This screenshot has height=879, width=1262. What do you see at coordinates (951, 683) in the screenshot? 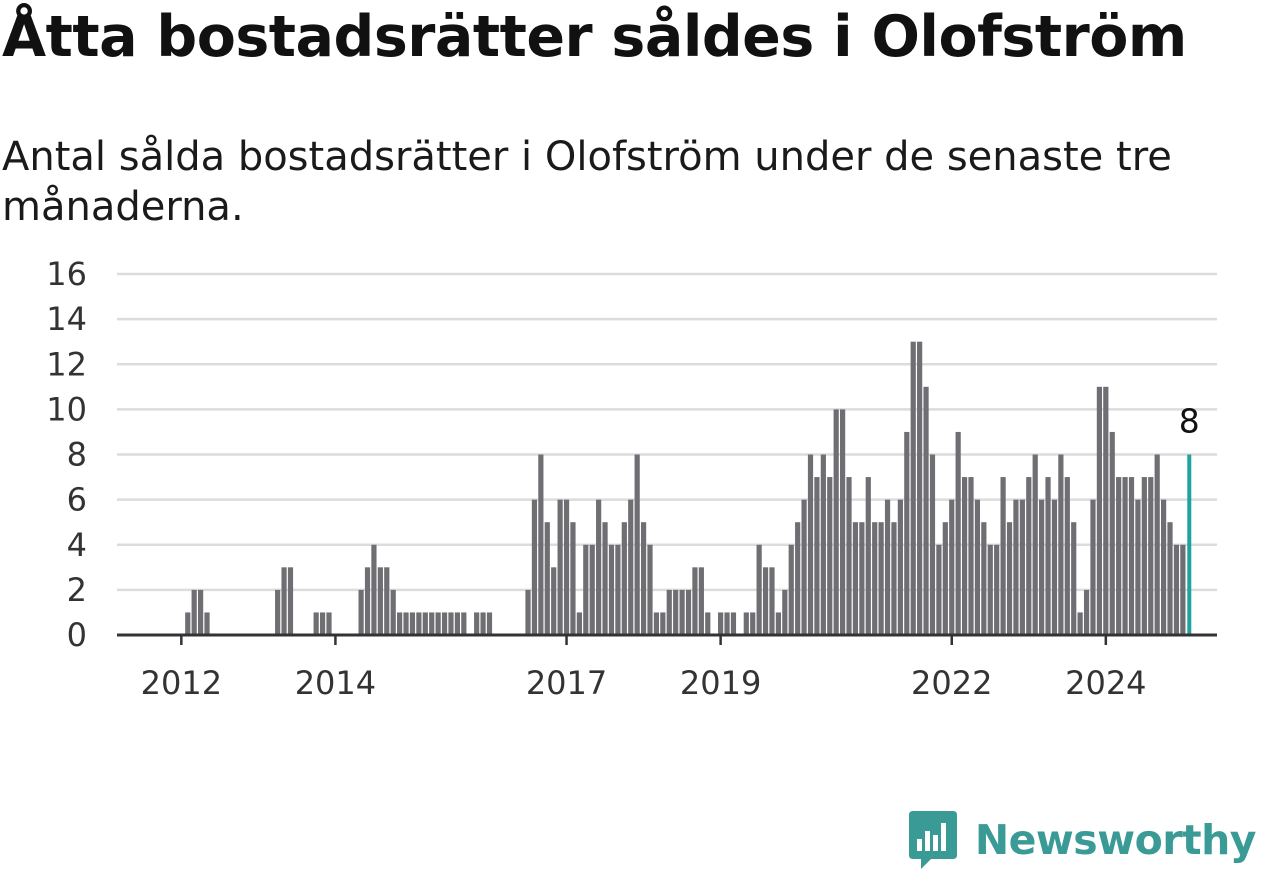
I see `x-tick-label: 2022` at bounding box center [951, 683].